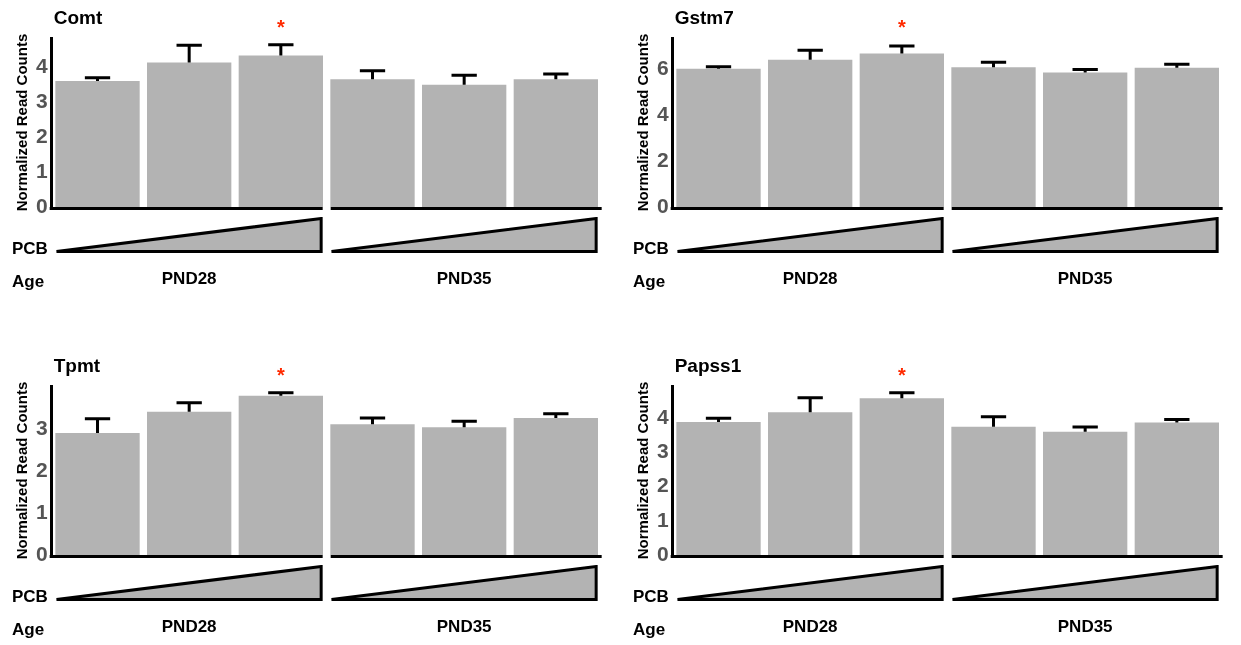 The width and height of the screenshot is (1241, 645). Describe the element at coordinates (77, 365) in the screenshot. I see `chart-title: Tpmt` at that location.